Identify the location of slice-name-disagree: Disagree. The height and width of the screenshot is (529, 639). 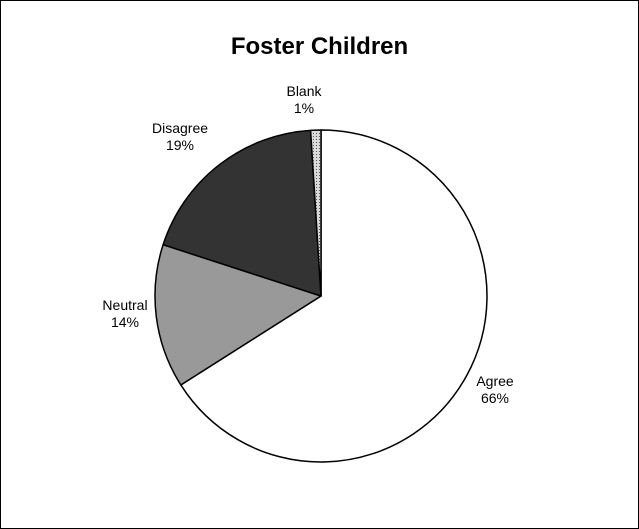
(180, 128).